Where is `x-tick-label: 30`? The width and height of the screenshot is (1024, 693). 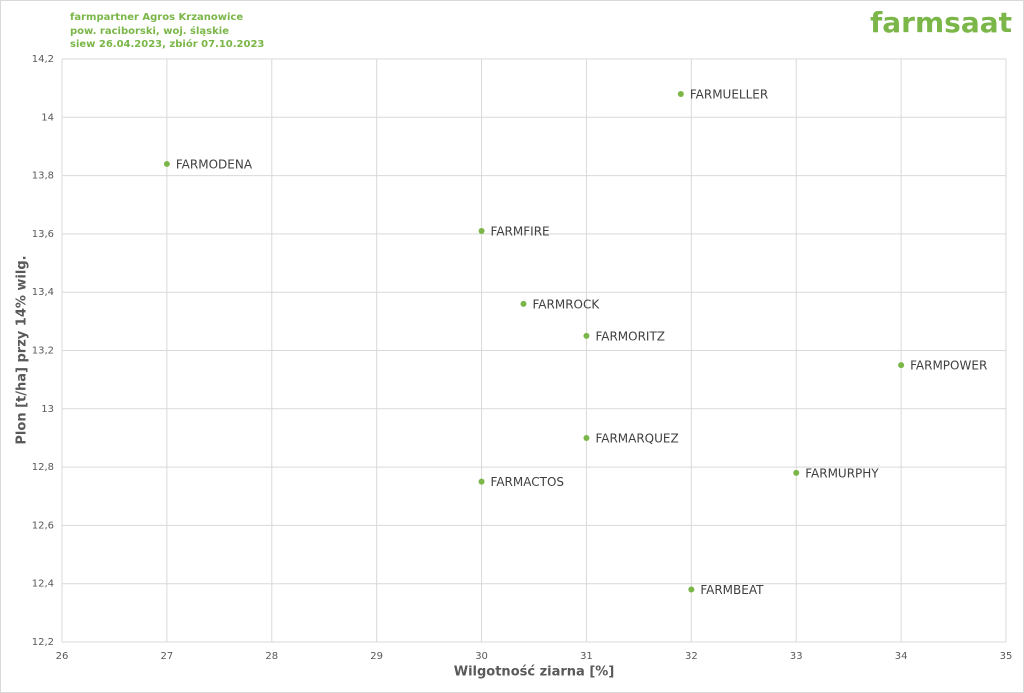
x-tick-label: 30 is located at coordinates (481, 656).